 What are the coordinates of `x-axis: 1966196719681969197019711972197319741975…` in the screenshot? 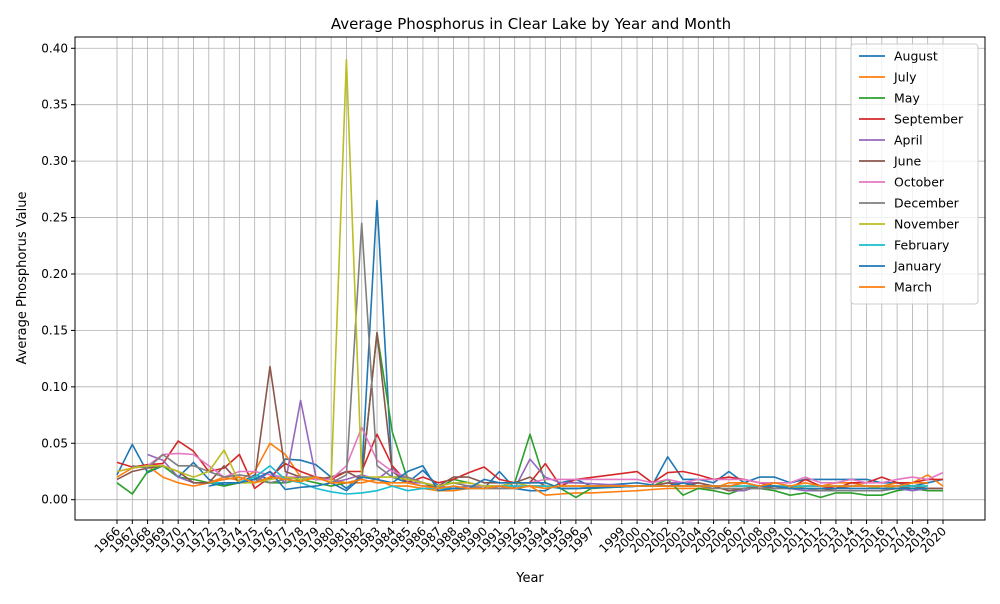 It's located at (520, 538).